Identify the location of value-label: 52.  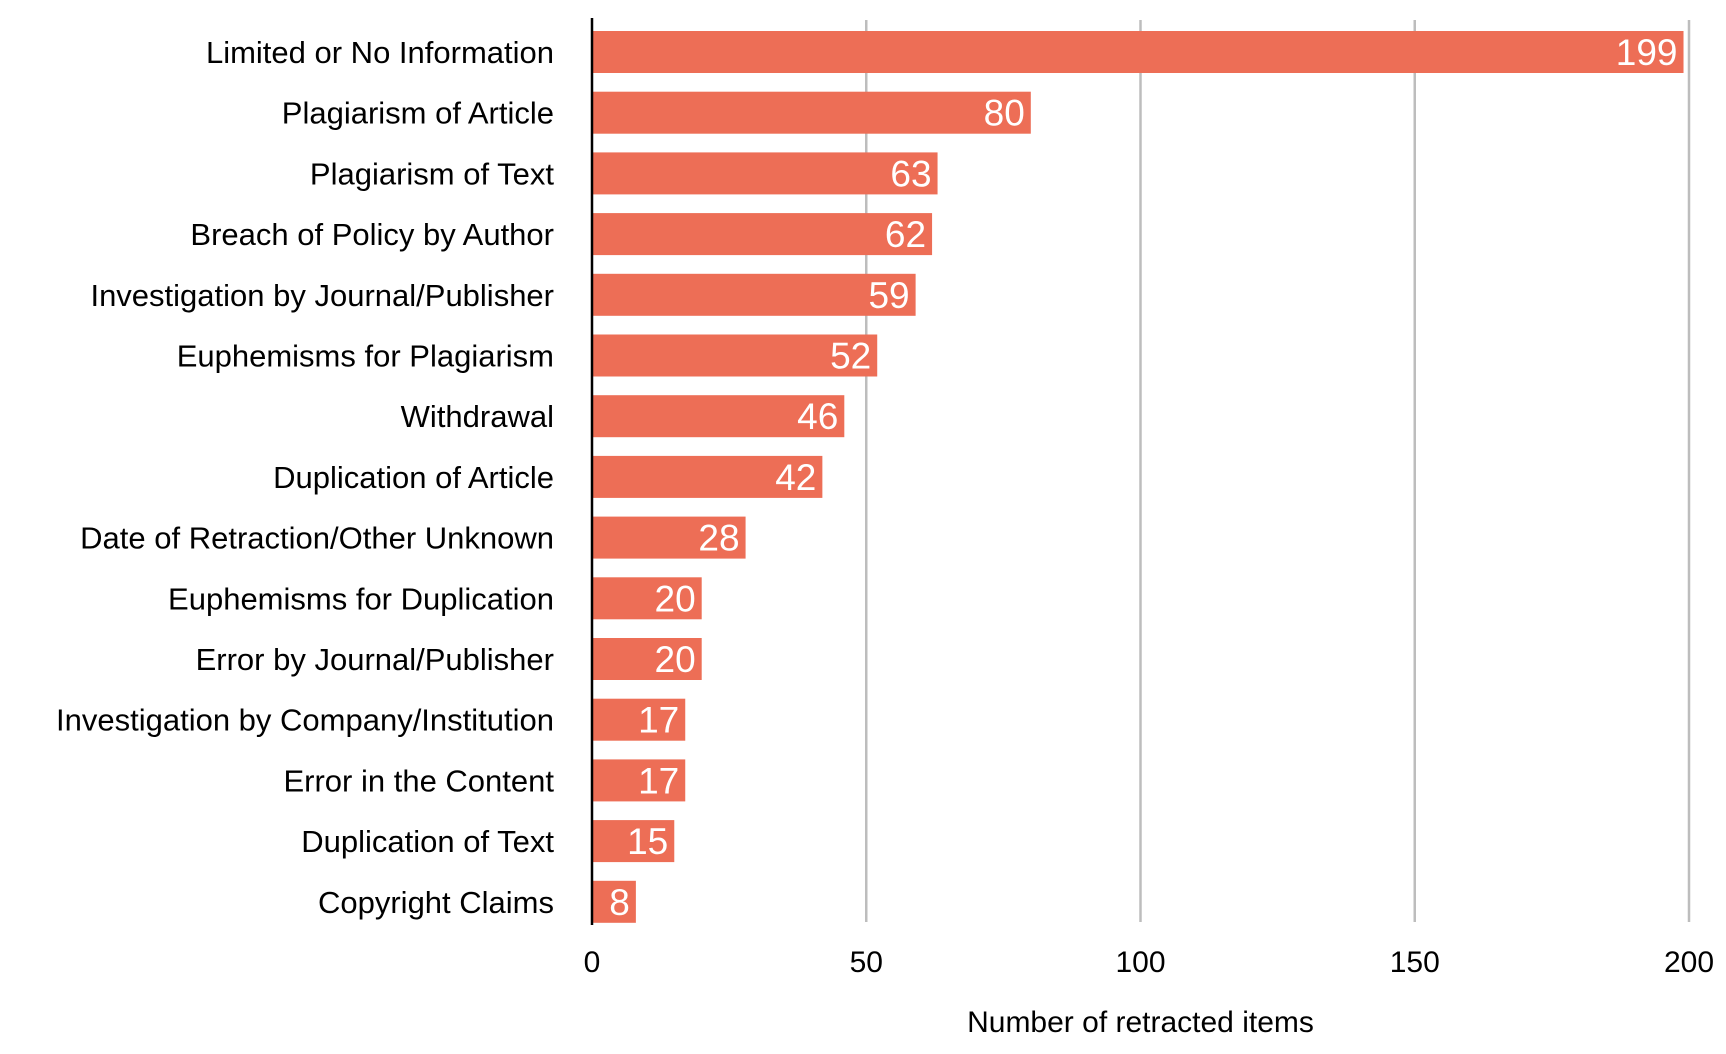
(850, 356).